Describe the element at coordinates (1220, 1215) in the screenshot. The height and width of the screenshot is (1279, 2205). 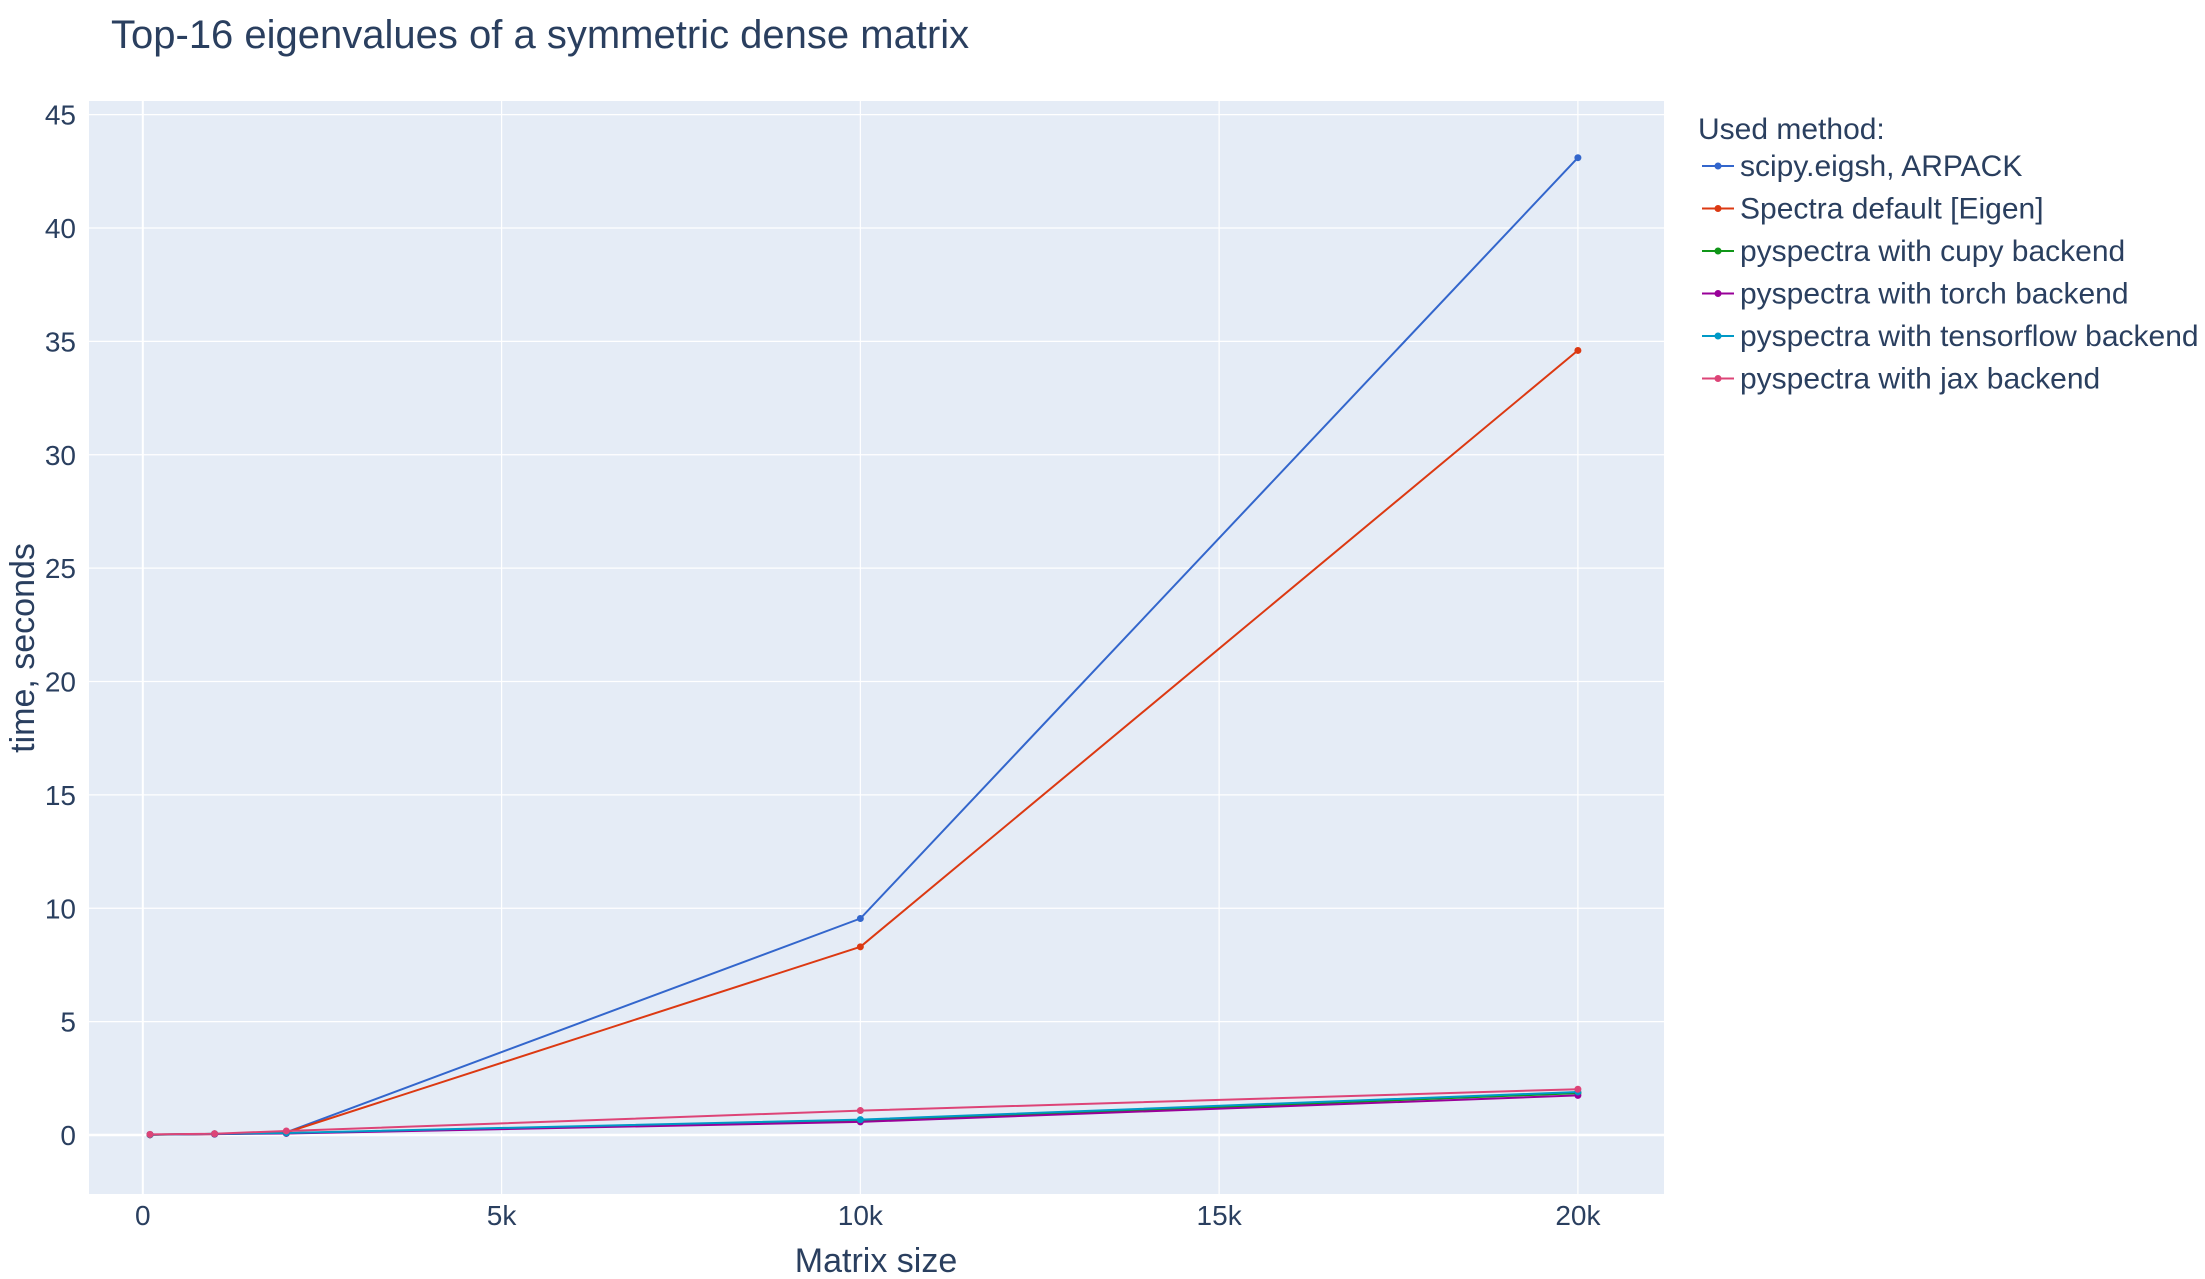
I see `x-tick-label: 15k` at that location.